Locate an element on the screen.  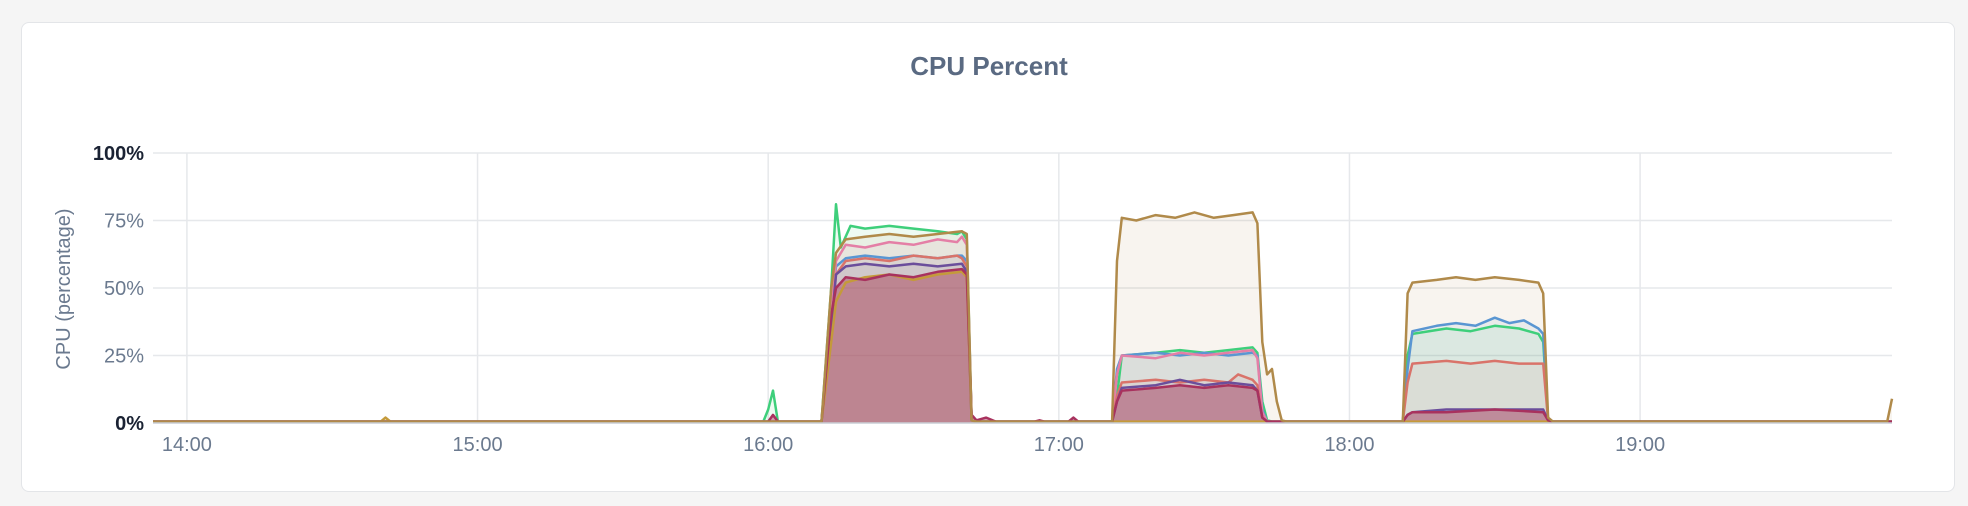
x-tick-label: 18:00 is located at coordinates (1349, 445).